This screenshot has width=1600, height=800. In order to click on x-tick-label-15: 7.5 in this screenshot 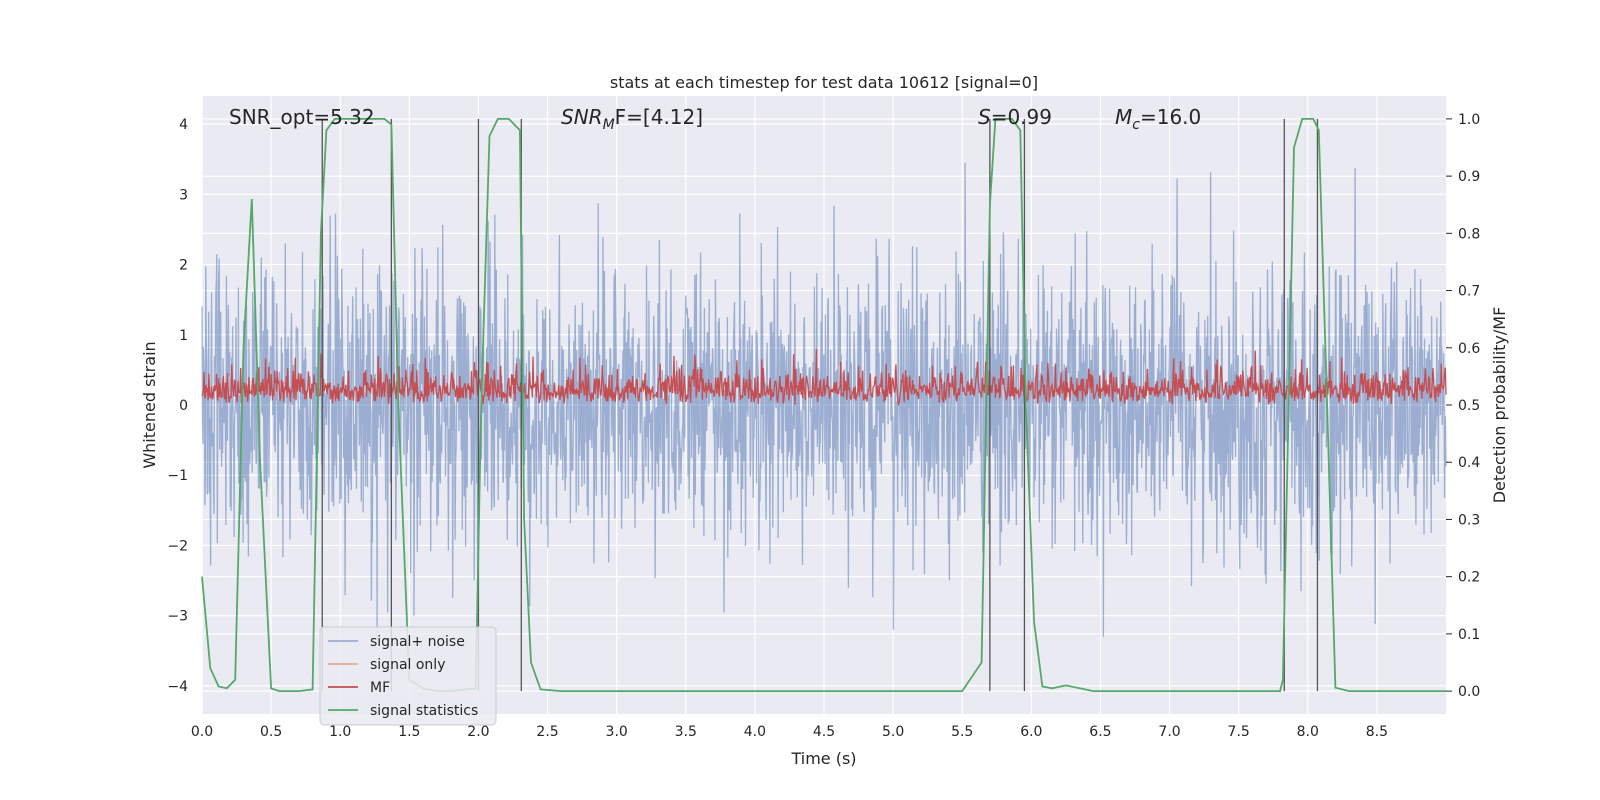, I will do `click(1239, 732)`.